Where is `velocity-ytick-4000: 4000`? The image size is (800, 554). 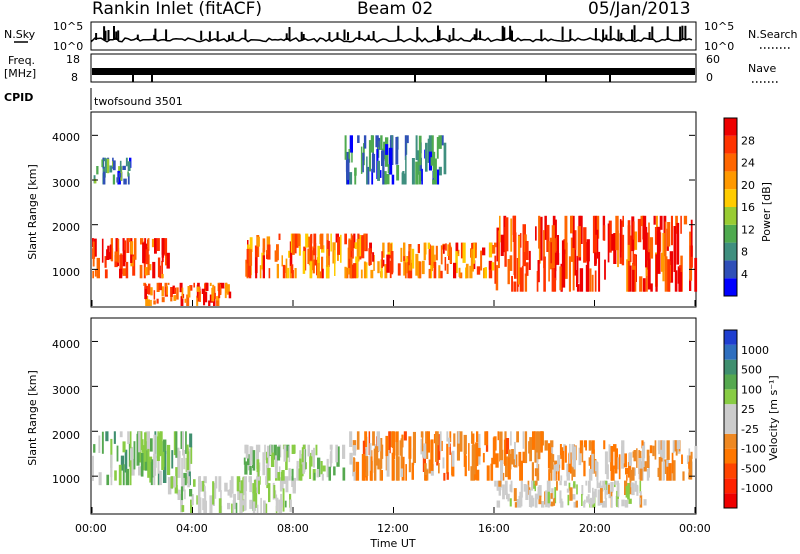
velocity-ytick-4000: 4000 is located at coordinates (66, 344).